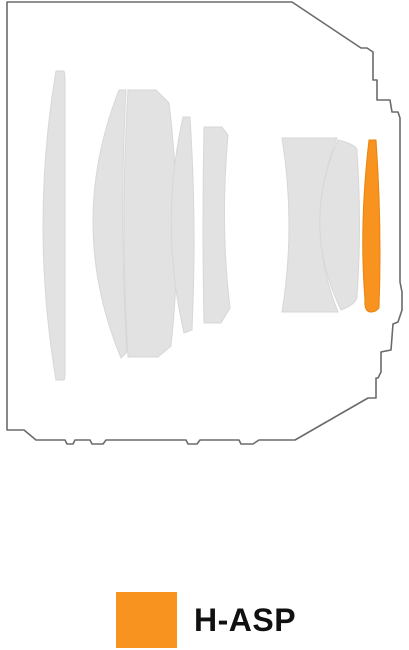 Image resolution: width=409 pixels, height=650 pixels. I want to click on legend-label-h-asp: H-ASP, so click(245, 619).